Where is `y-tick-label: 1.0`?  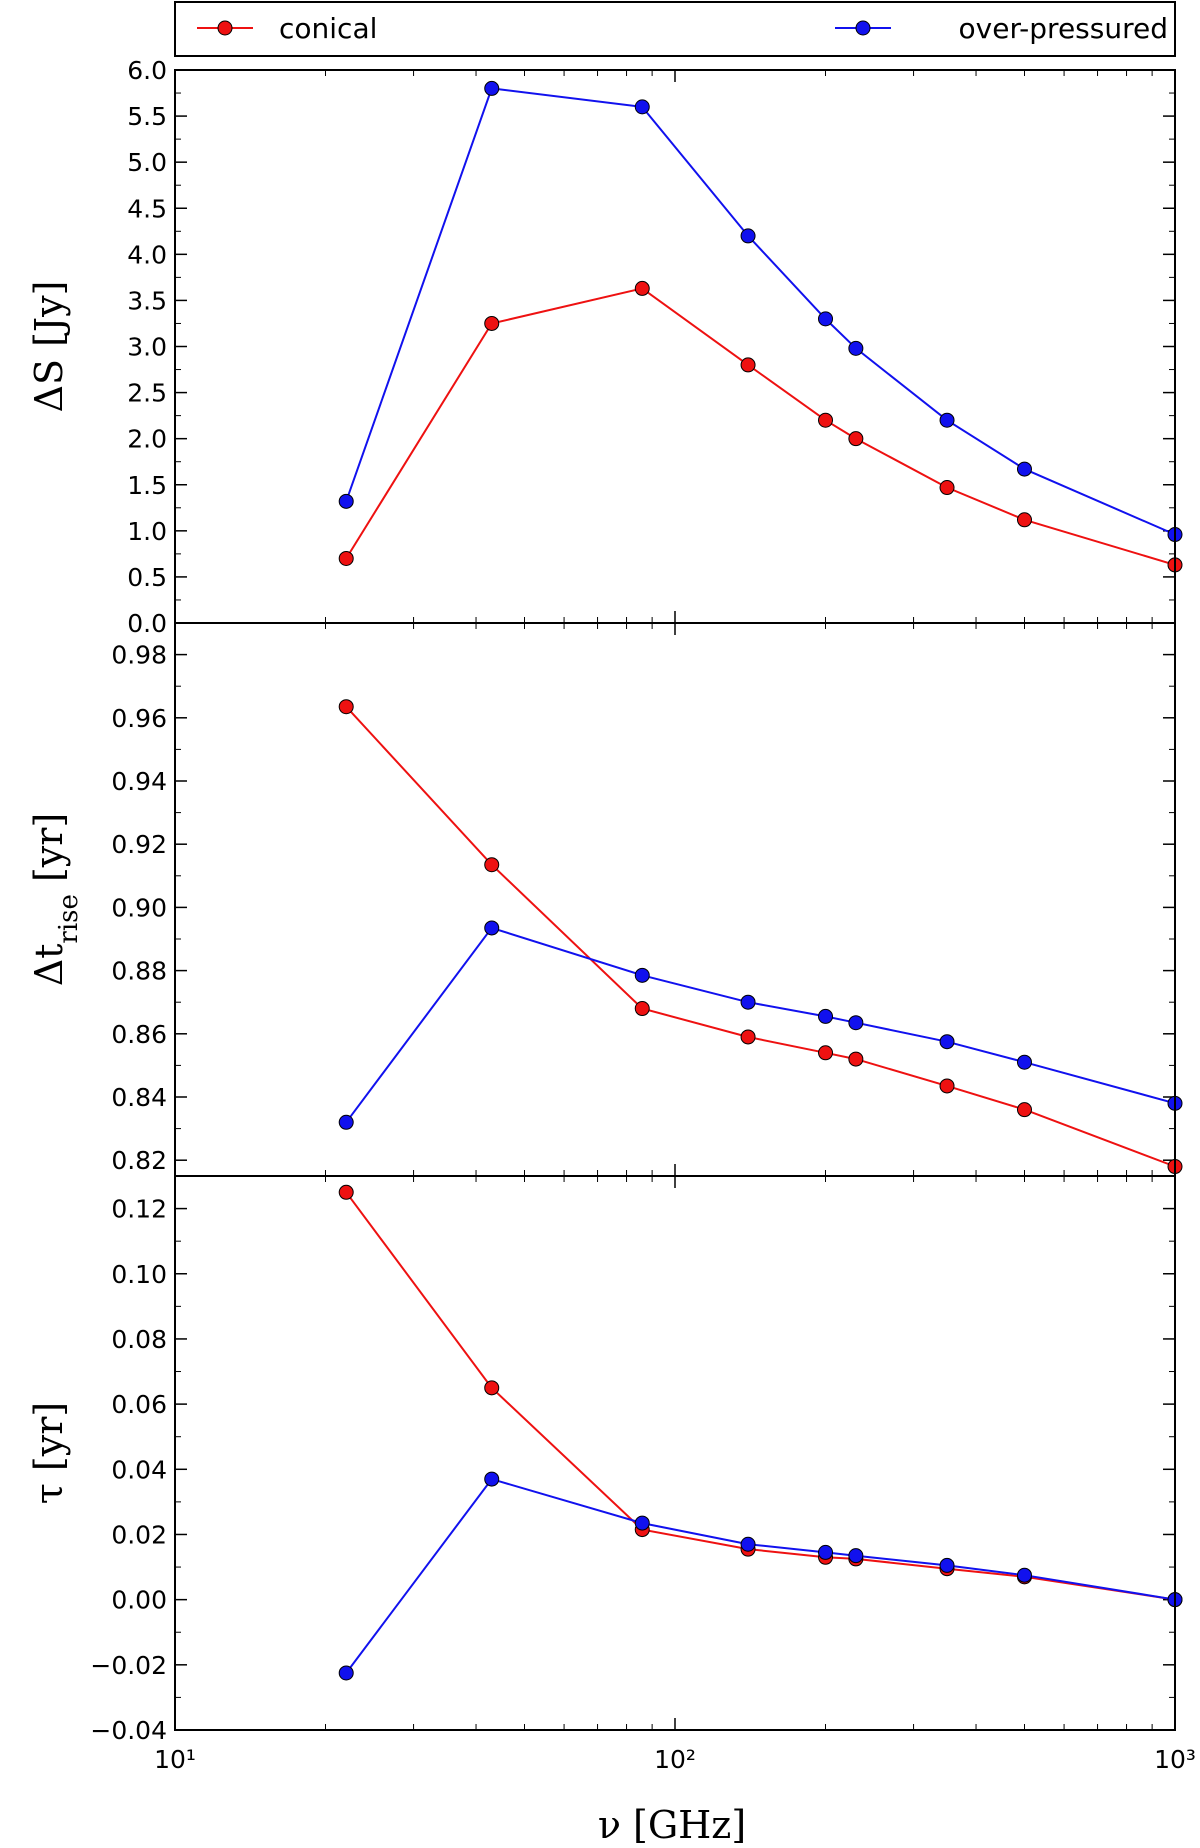 y-tick-label: 1.0 is located at coordinates (147, 531).